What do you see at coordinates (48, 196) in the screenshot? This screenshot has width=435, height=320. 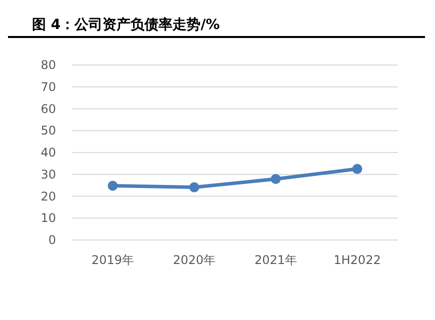 I see `y-tick-label: 20` at bounding box center [48, 196].